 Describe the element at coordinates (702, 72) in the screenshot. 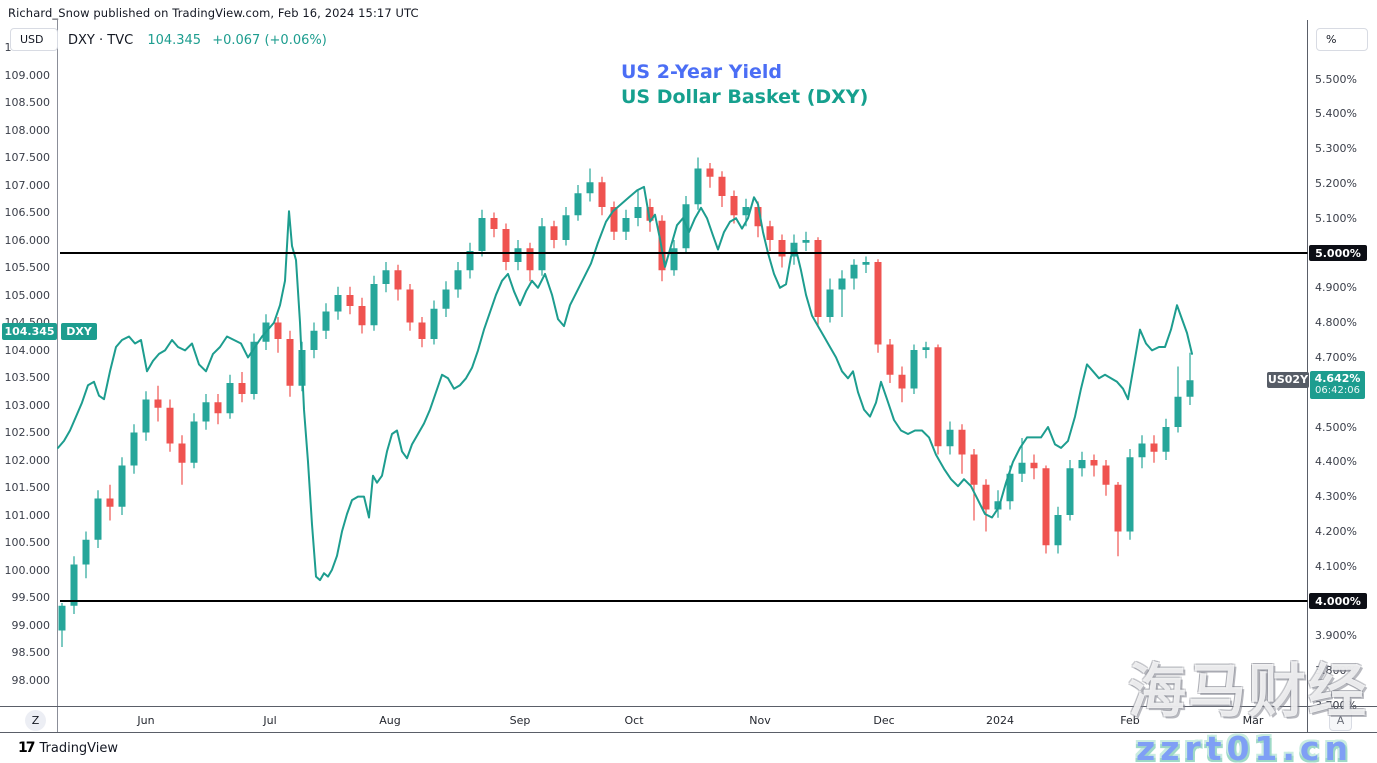

I see `title-us2y: US 2-Year Yield` at that location.